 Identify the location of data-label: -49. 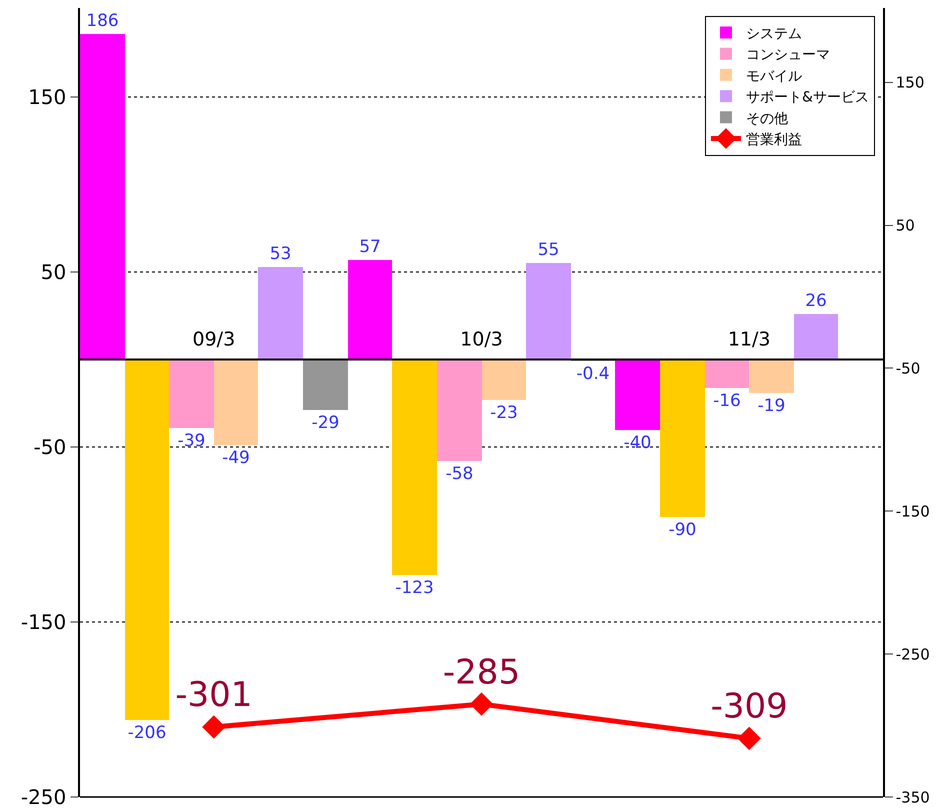
(236, 458).